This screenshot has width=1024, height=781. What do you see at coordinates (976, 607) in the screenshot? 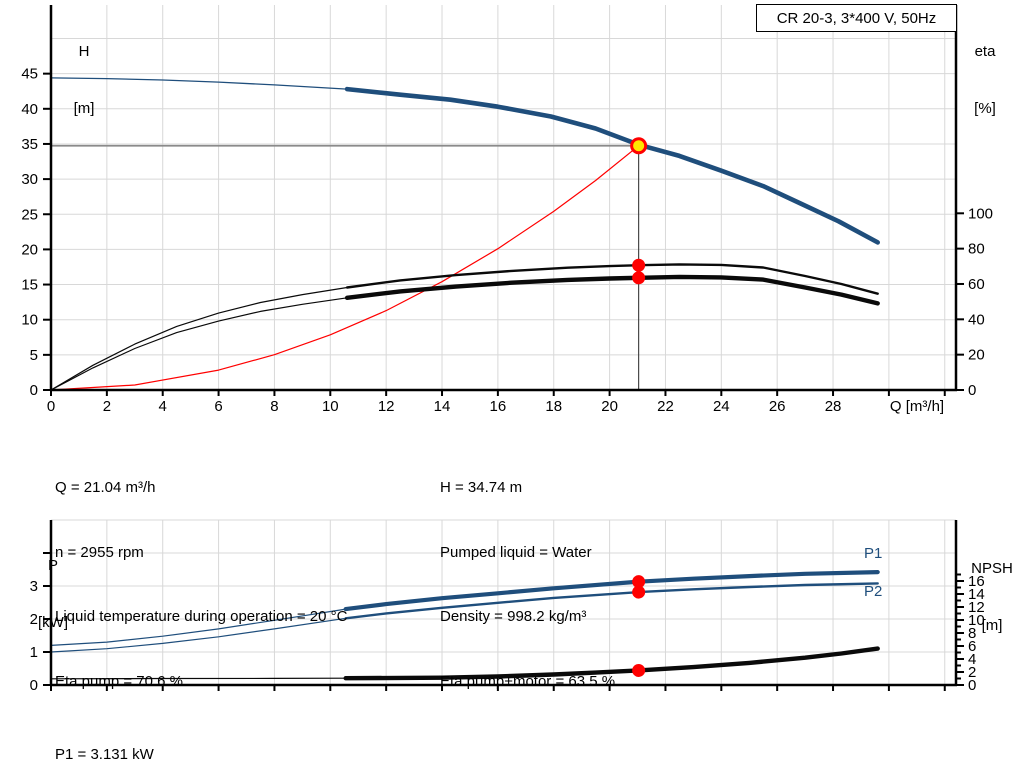
I see `tick-label-right: 12` at bounding box center [976, 607].